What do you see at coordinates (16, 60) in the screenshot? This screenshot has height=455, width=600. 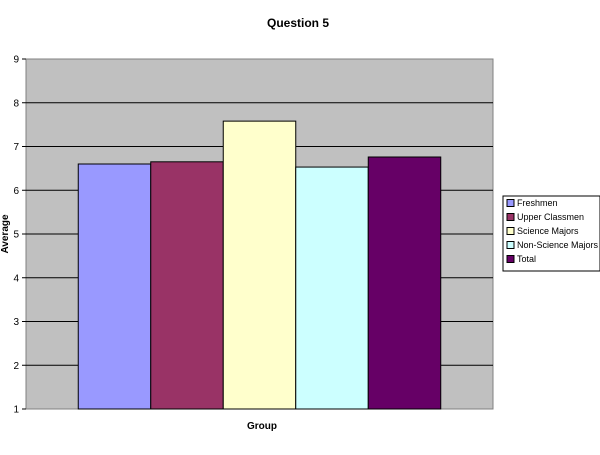 I see `y-tick-label: 9` at bounding box center [16, 60].